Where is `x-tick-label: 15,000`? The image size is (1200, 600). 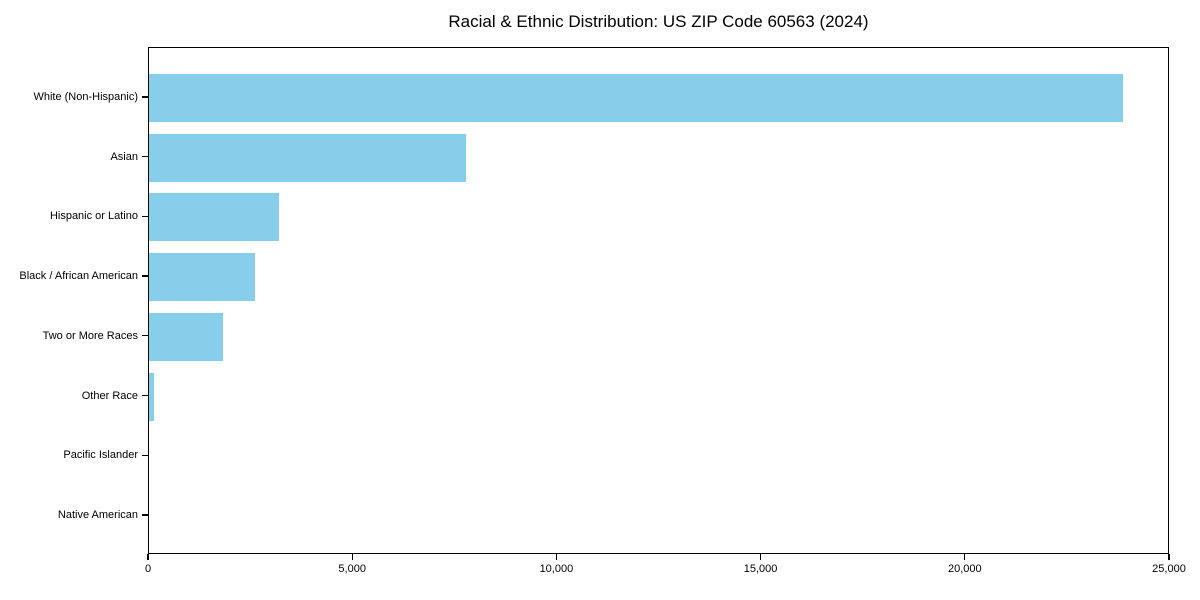
x-tick-label: 15,000 is located at coordinates (760, 569).